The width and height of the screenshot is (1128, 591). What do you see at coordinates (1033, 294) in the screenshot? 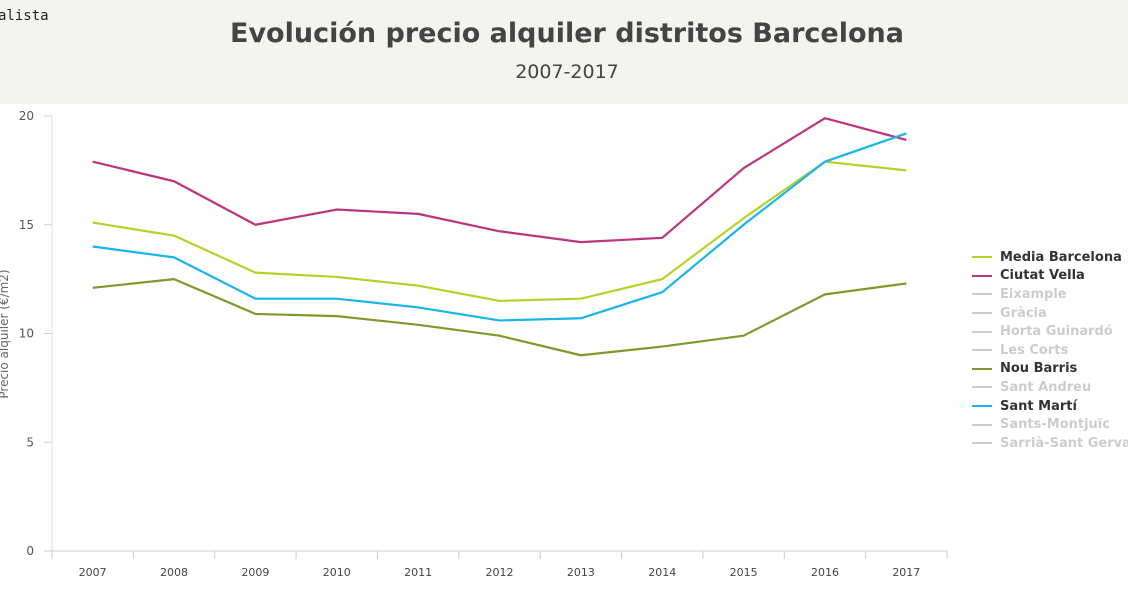
I see `legend-label: Eixample` at bounding box center [1033, 294].